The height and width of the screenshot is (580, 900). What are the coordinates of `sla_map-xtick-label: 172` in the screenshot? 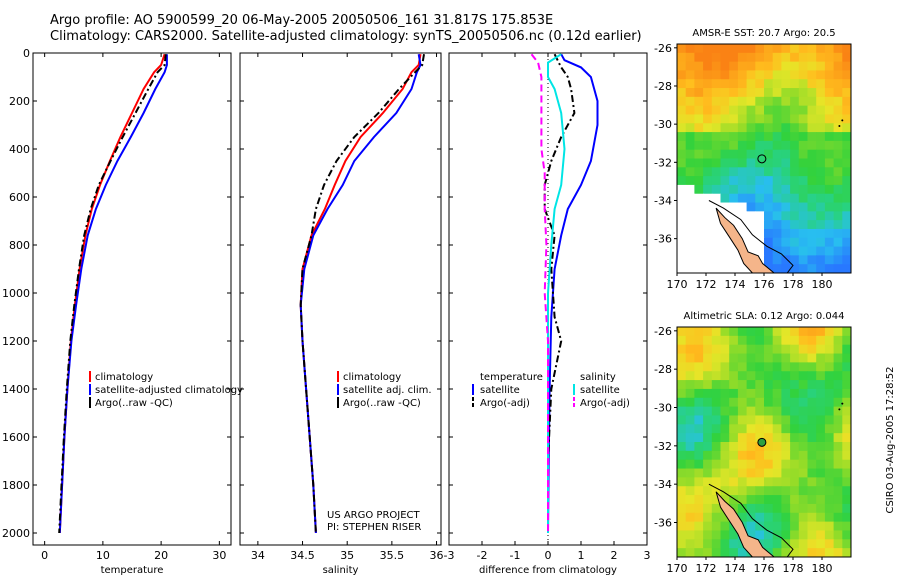 It's located at (706, 568).